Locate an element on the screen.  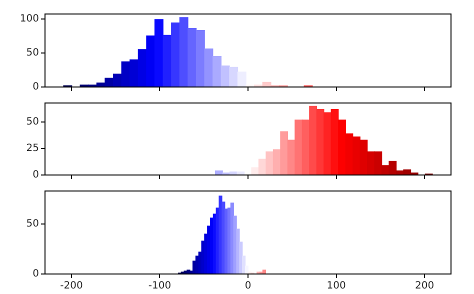
x-tick-label: 200 is located at coordinates (424, 286).